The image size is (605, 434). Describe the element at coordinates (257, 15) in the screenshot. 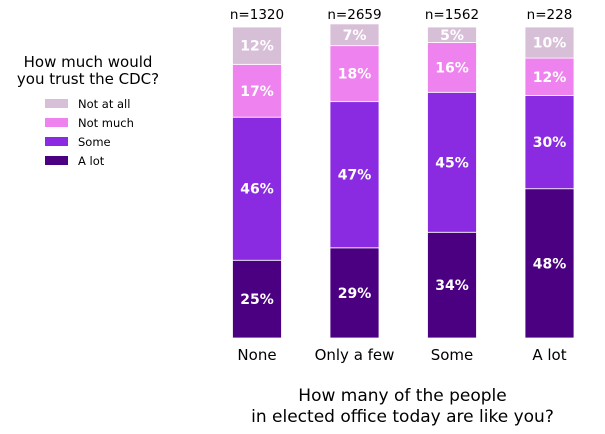

I see `sample-size-label: n=1320` at that location.